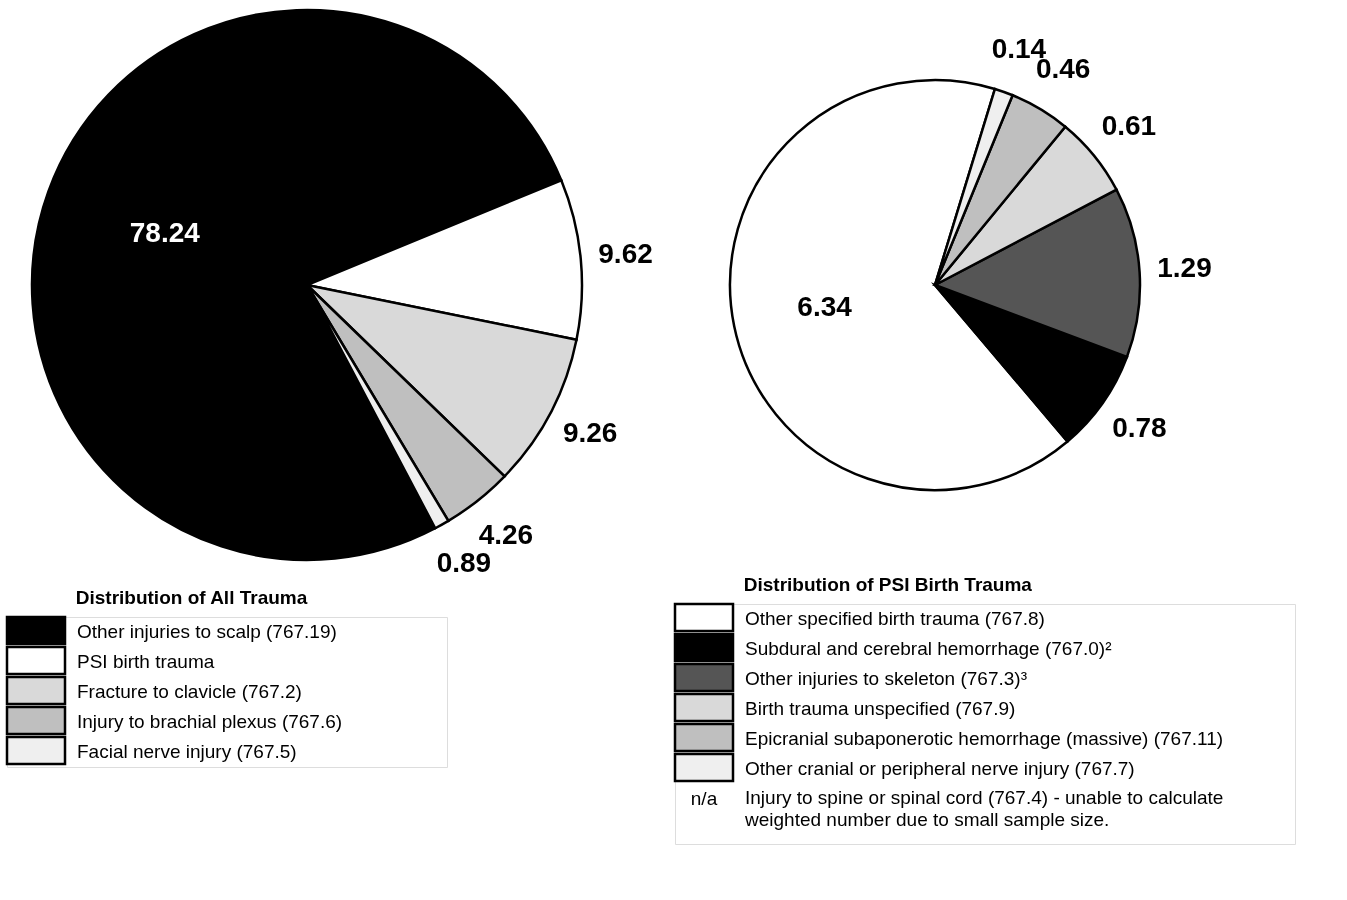 This screenshot has width=1347, height=900. I want to click on legend-label: Injury to brachial plexus (767.6), so click(210, 721).